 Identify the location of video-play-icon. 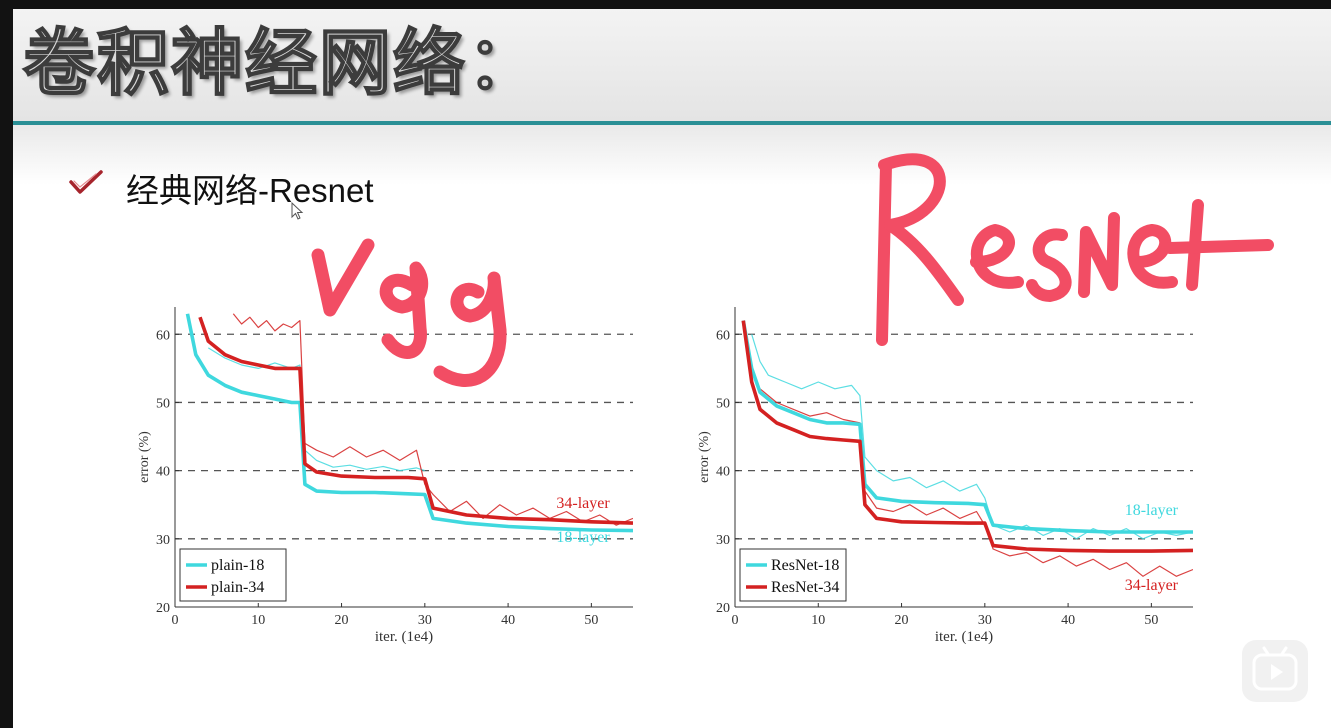
(1275, 668).